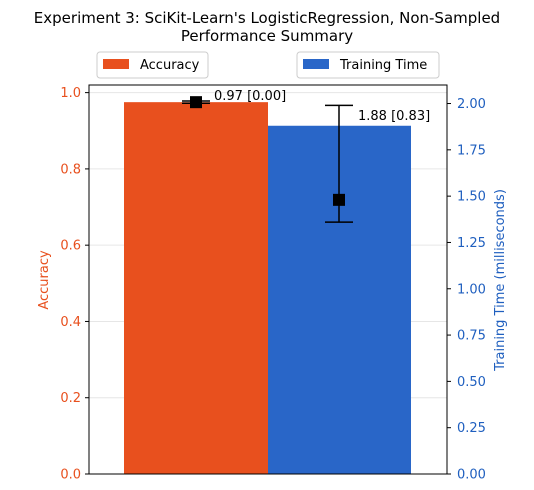 This screenshot has width=534, height=490. I want to click on marker-accuracy, so click(196, 102).